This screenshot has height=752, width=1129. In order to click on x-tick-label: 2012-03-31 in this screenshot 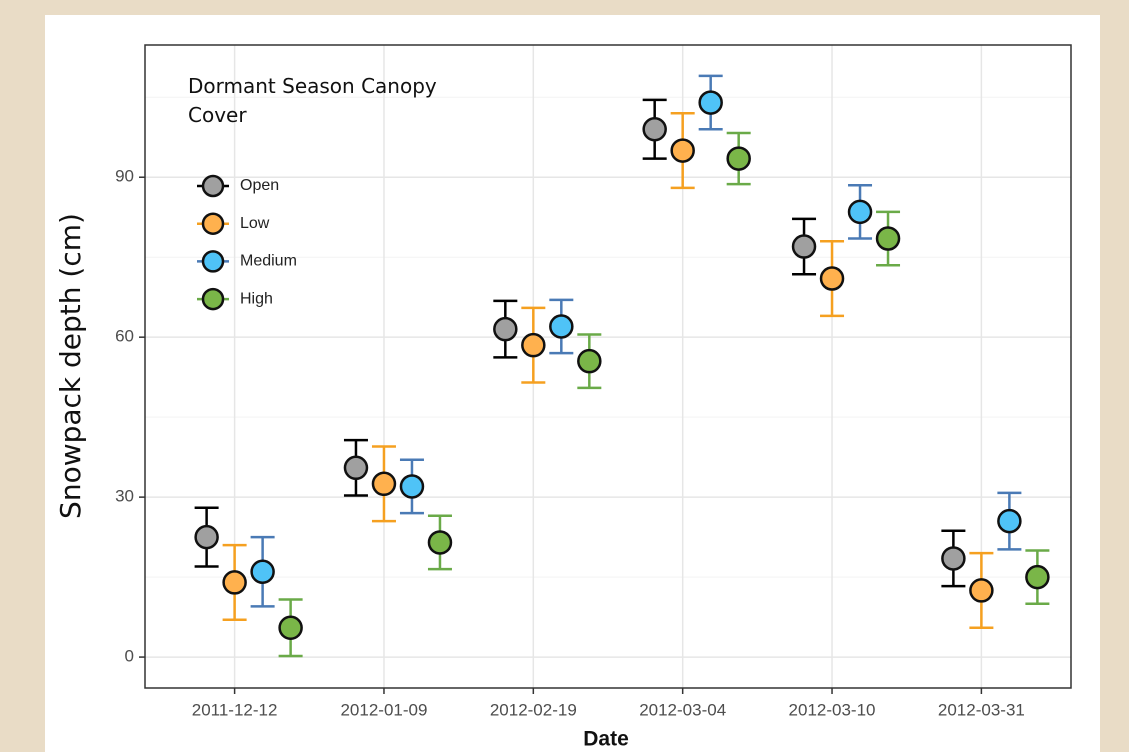, I will do `click(981, 709)`.